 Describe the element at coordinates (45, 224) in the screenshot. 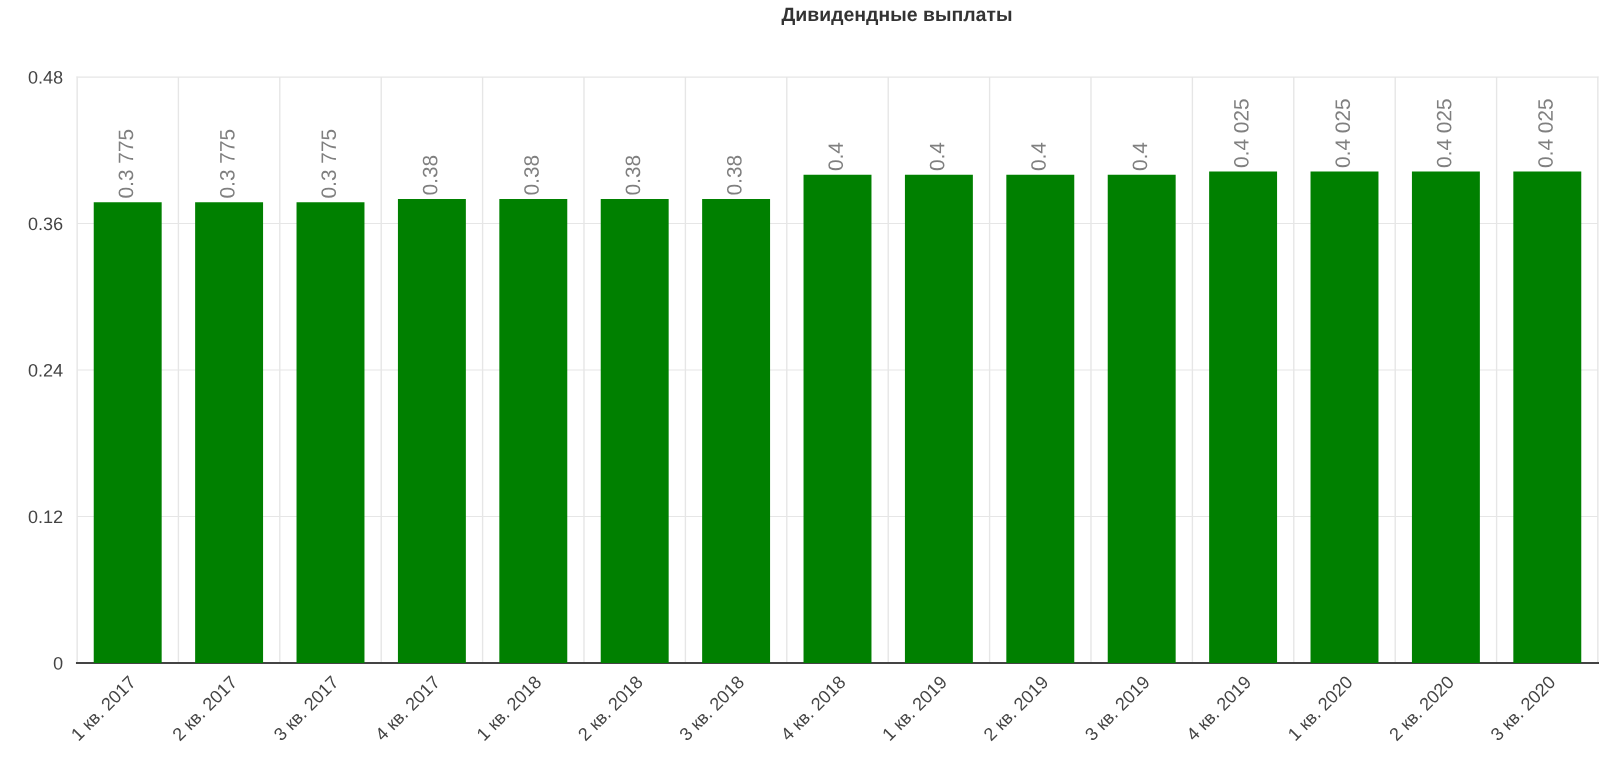

I see `y-tick-label: 0.36` at that location.